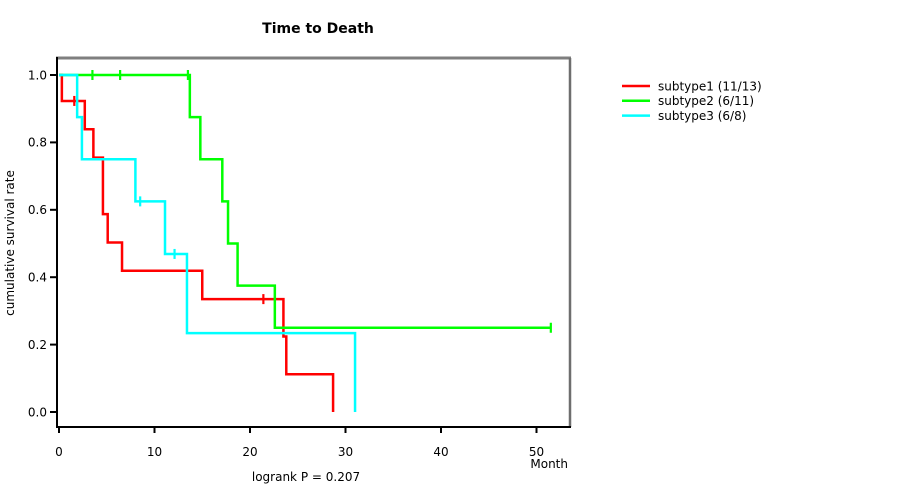  Describe the element at coordinates (157, 227) in the screenshot. I see `censor-ticks-subtype3` at that location.